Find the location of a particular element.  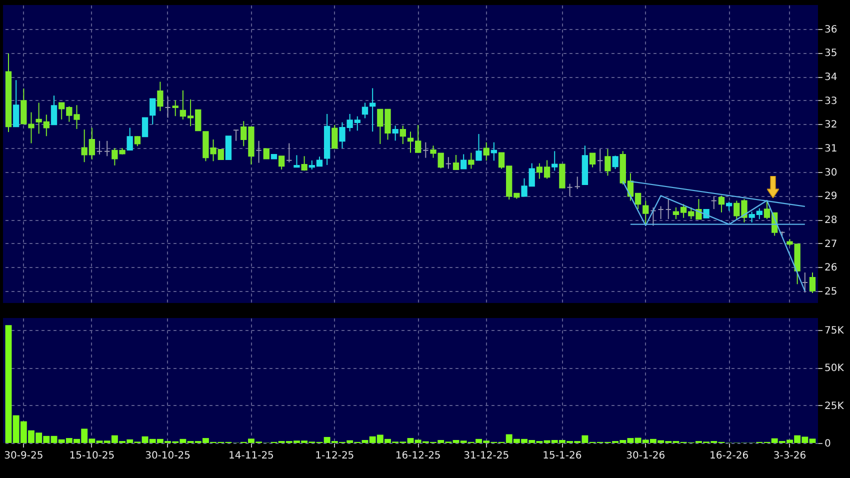

y-tick-label: 33 is located at coordinates (831, 101).